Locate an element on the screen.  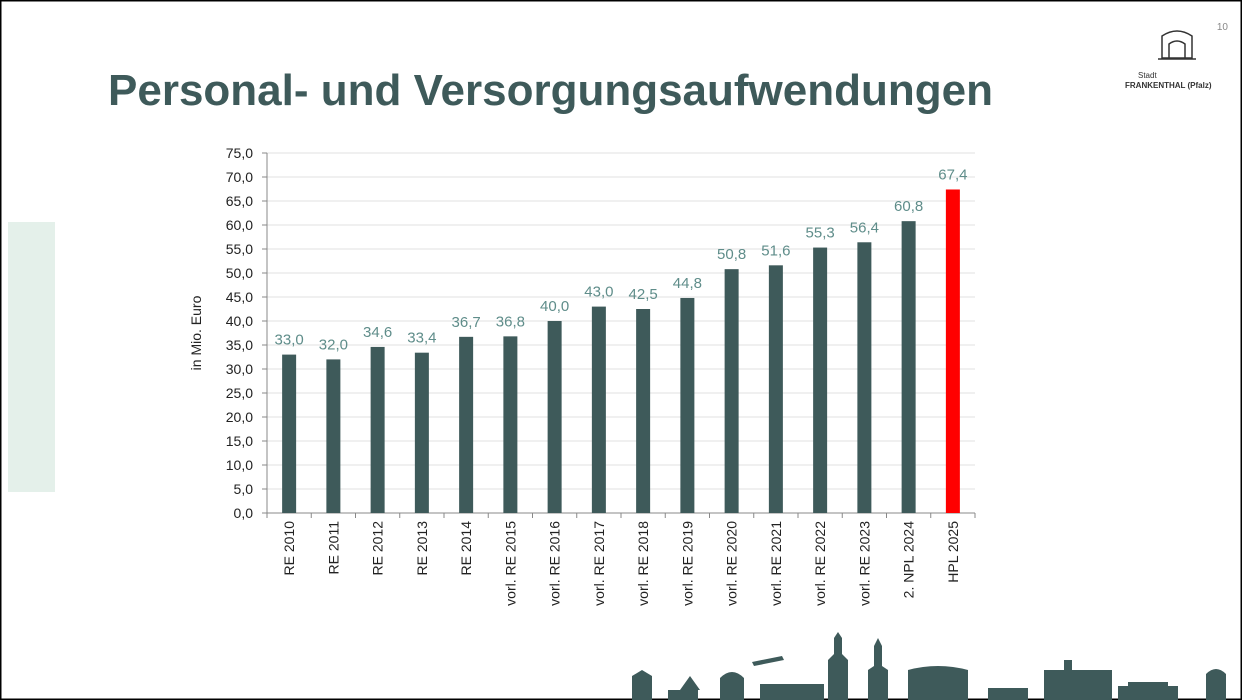
value-label: 56,4 is located at coordinates (864, 227).